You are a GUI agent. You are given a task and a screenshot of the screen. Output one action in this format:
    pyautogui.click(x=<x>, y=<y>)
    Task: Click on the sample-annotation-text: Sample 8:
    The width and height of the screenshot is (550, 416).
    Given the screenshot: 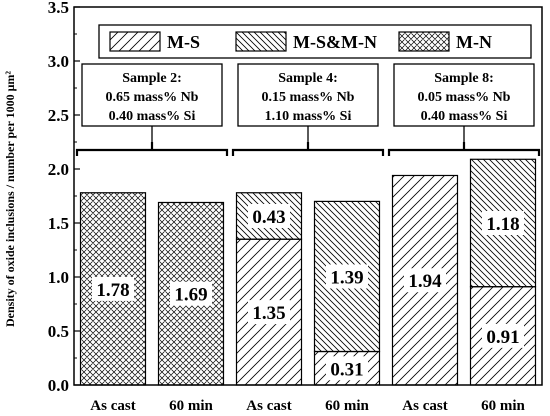 What is the action you would take?
    pyautogui.click(x=464, y=78)
    